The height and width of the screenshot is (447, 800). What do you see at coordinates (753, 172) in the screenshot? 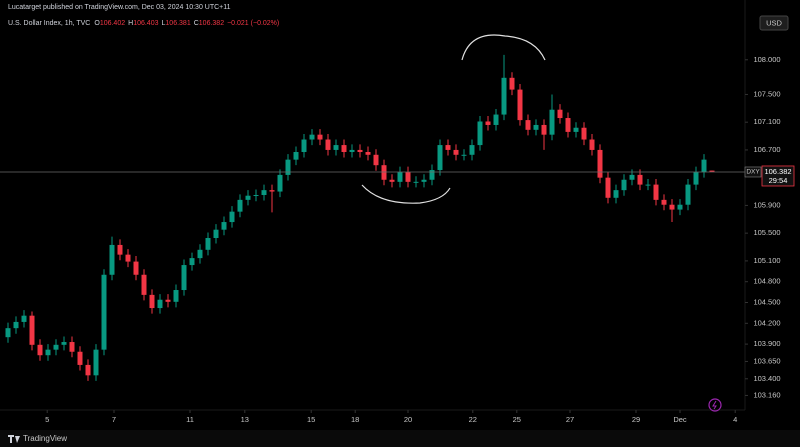
I see `symbol-tag` at bounding box center [753, 172].